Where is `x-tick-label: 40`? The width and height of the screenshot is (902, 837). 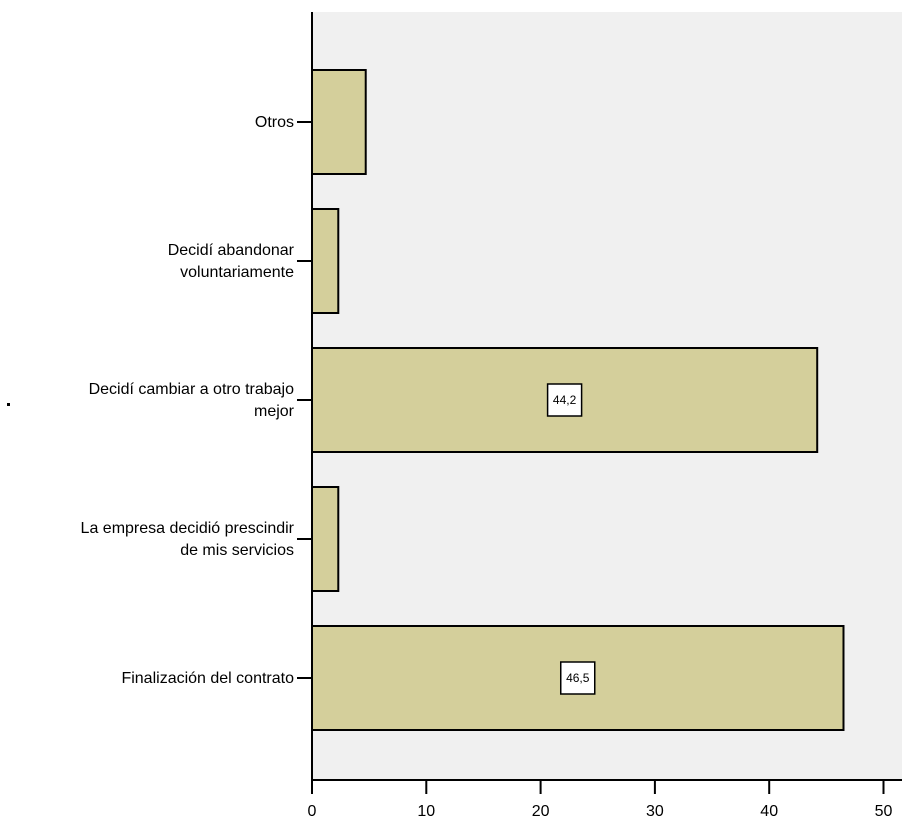
x-tick-label: 40 is located at coordinates (769, 811).